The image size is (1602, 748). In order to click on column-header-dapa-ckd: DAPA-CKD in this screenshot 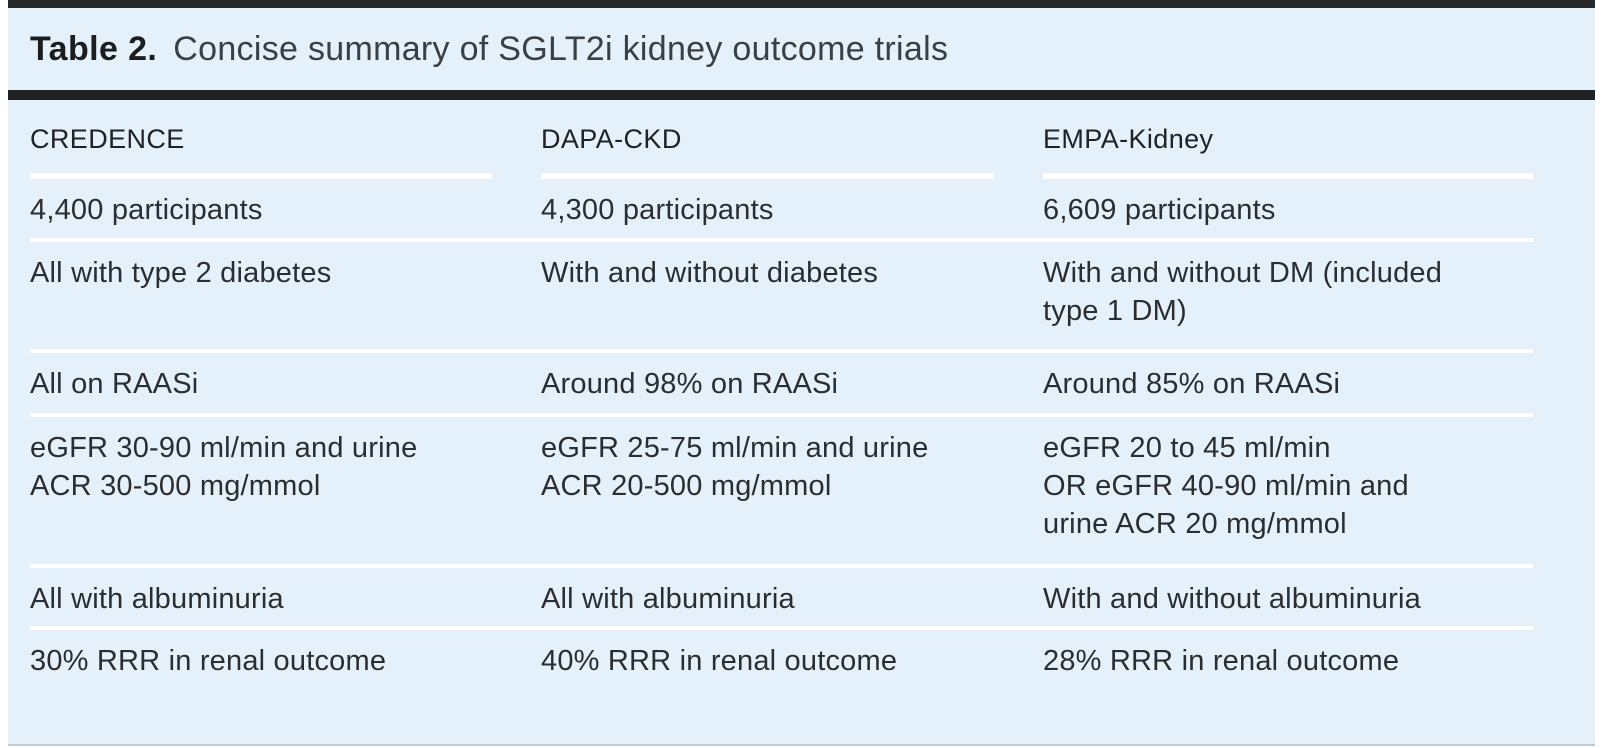, I will do `click(611, 139)`.